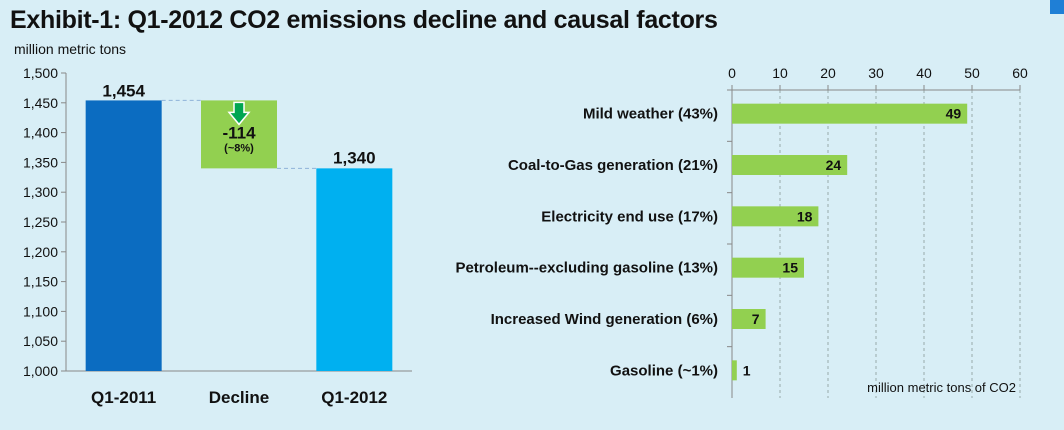 The height and width of the screenshot is (430, 1064). I want to click on right-x-tick-label: 10, so click(780, 73).